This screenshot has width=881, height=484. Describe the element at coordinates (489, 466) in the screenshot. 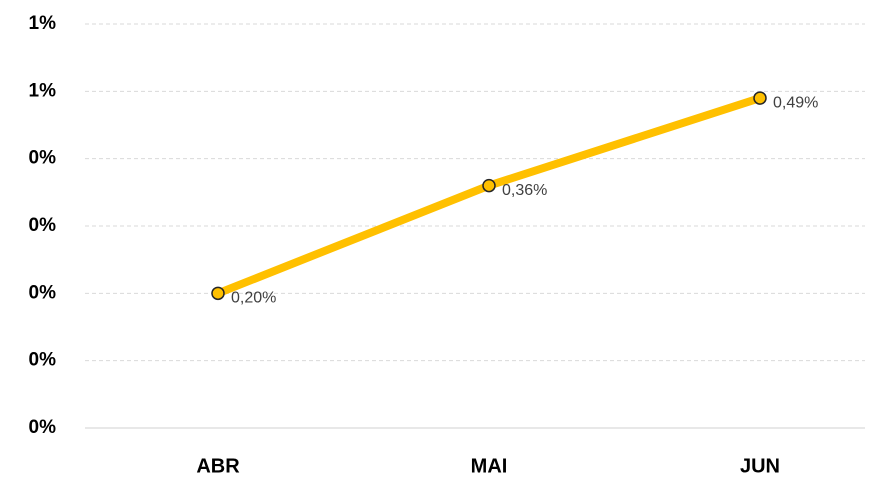

I see `x-tick-label: MAI` at that location.